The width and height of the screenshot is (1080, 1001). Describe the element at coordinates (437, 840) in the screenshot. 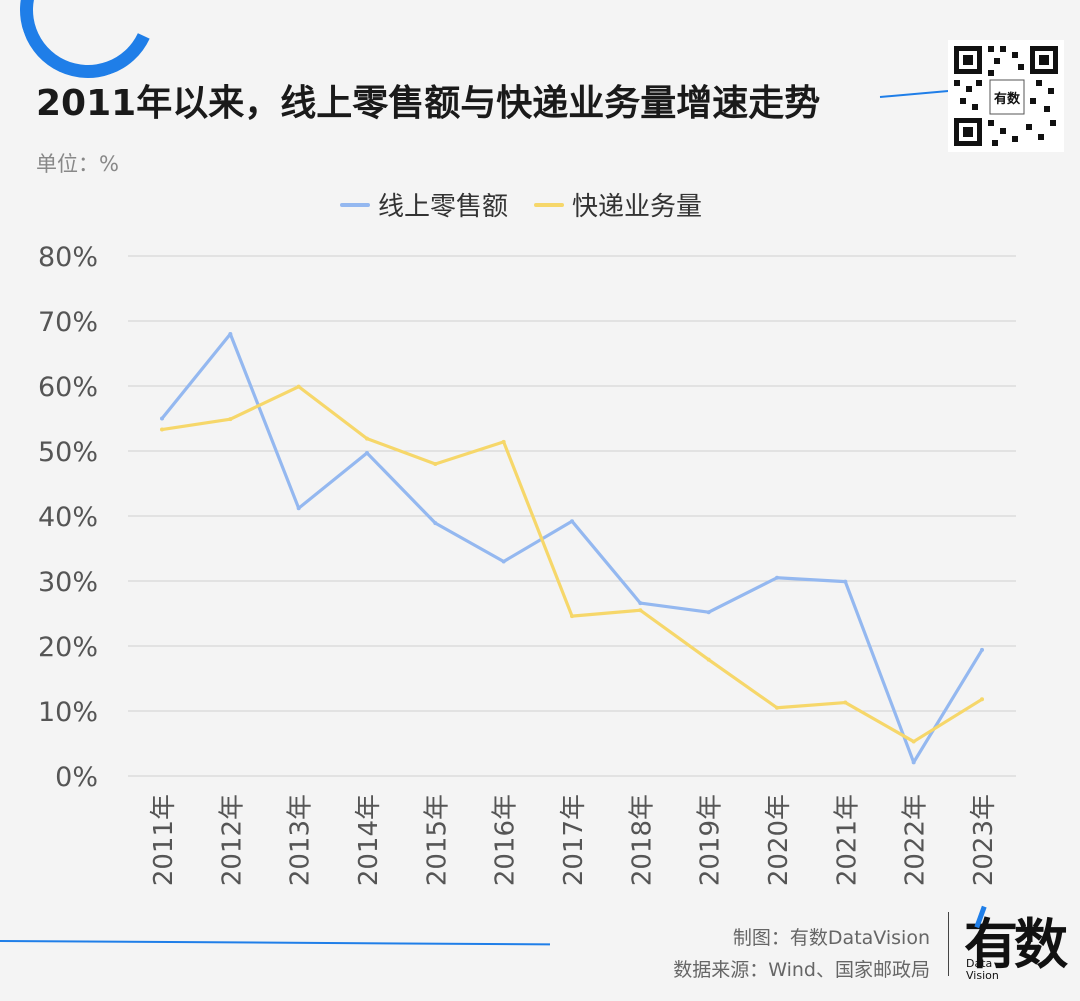

I see `x-tick-label: 2015年` at that location.